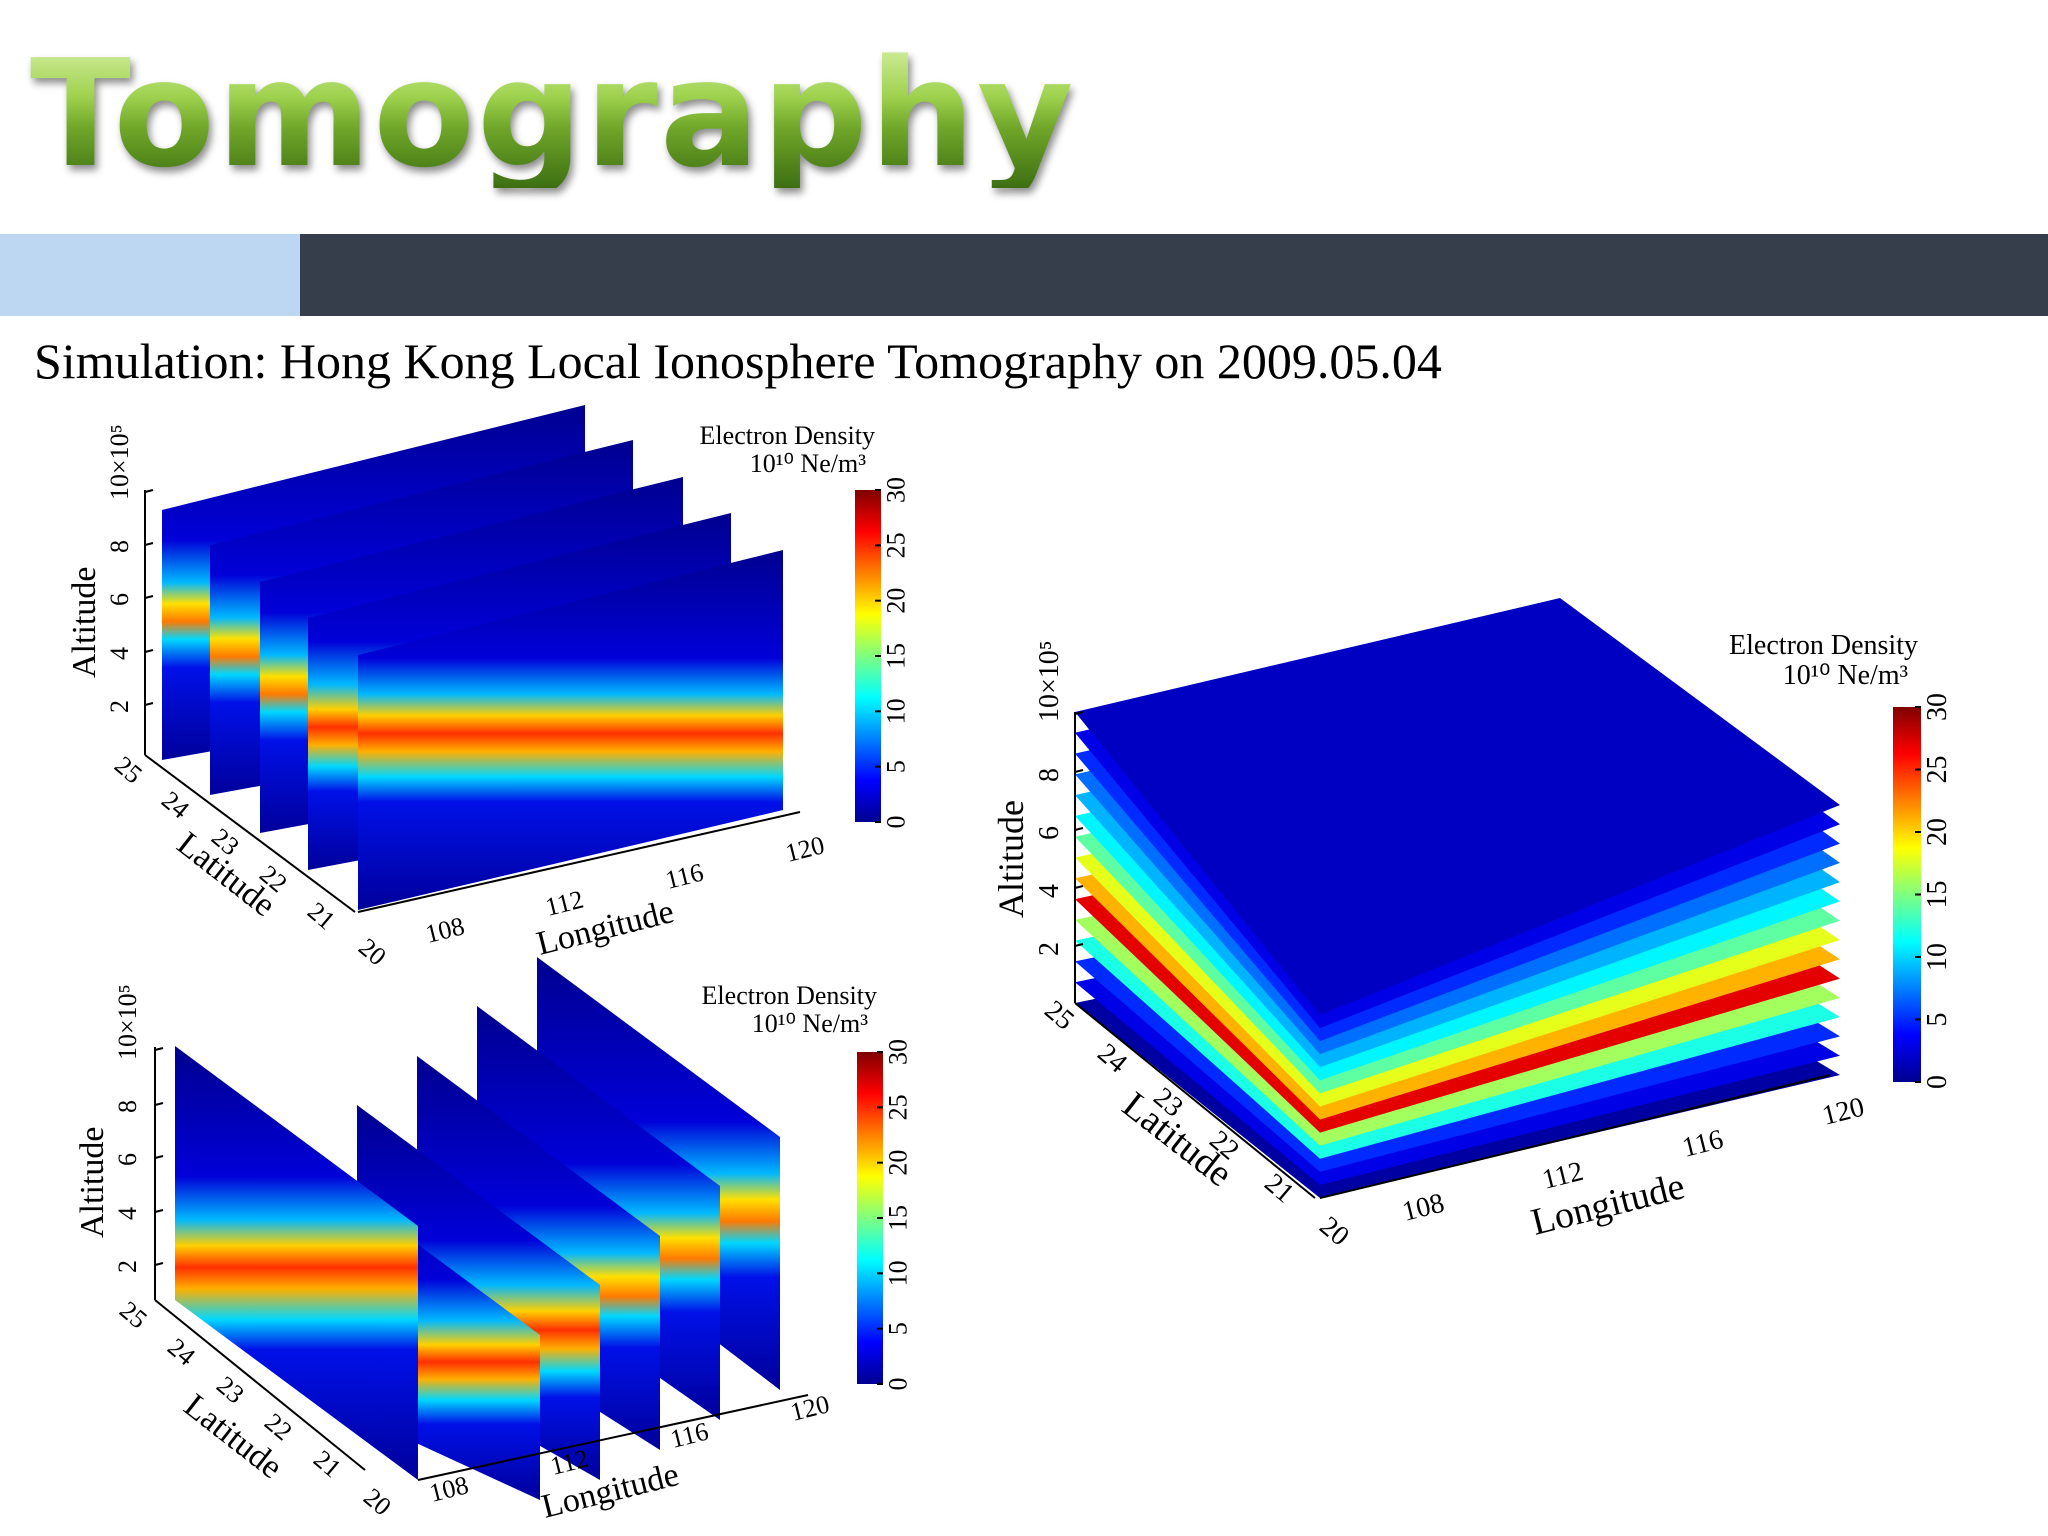  What do you see at coordinates (119, 599) in the screenshot?
I see `fig1-ztick: 6` at bounding box center [119, 599].